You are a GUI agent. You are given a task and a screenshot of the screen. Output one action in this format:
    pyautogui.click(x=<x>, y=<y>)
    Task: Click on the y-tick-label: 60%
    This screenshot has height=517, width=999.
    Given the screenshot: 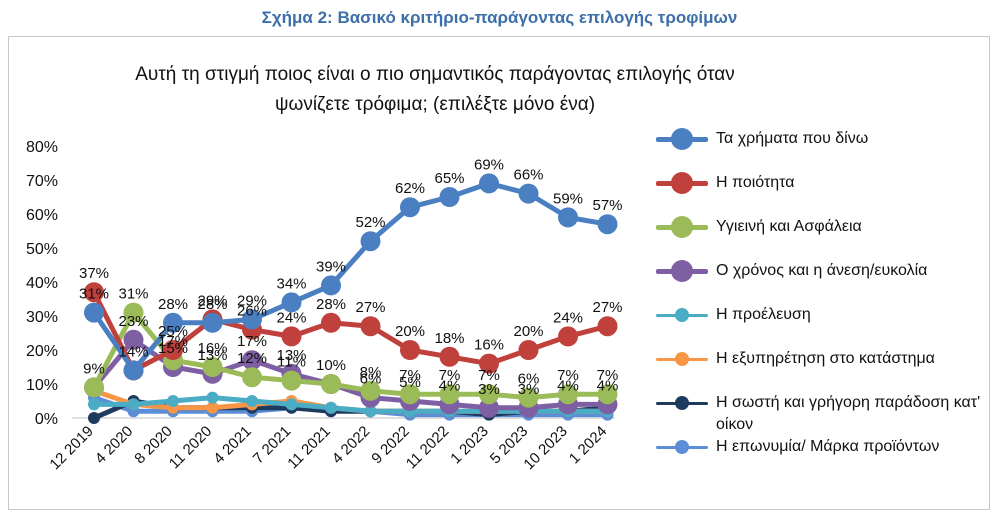 What is the action you would take?
    pyautogui.click(x=42, y=215)
    